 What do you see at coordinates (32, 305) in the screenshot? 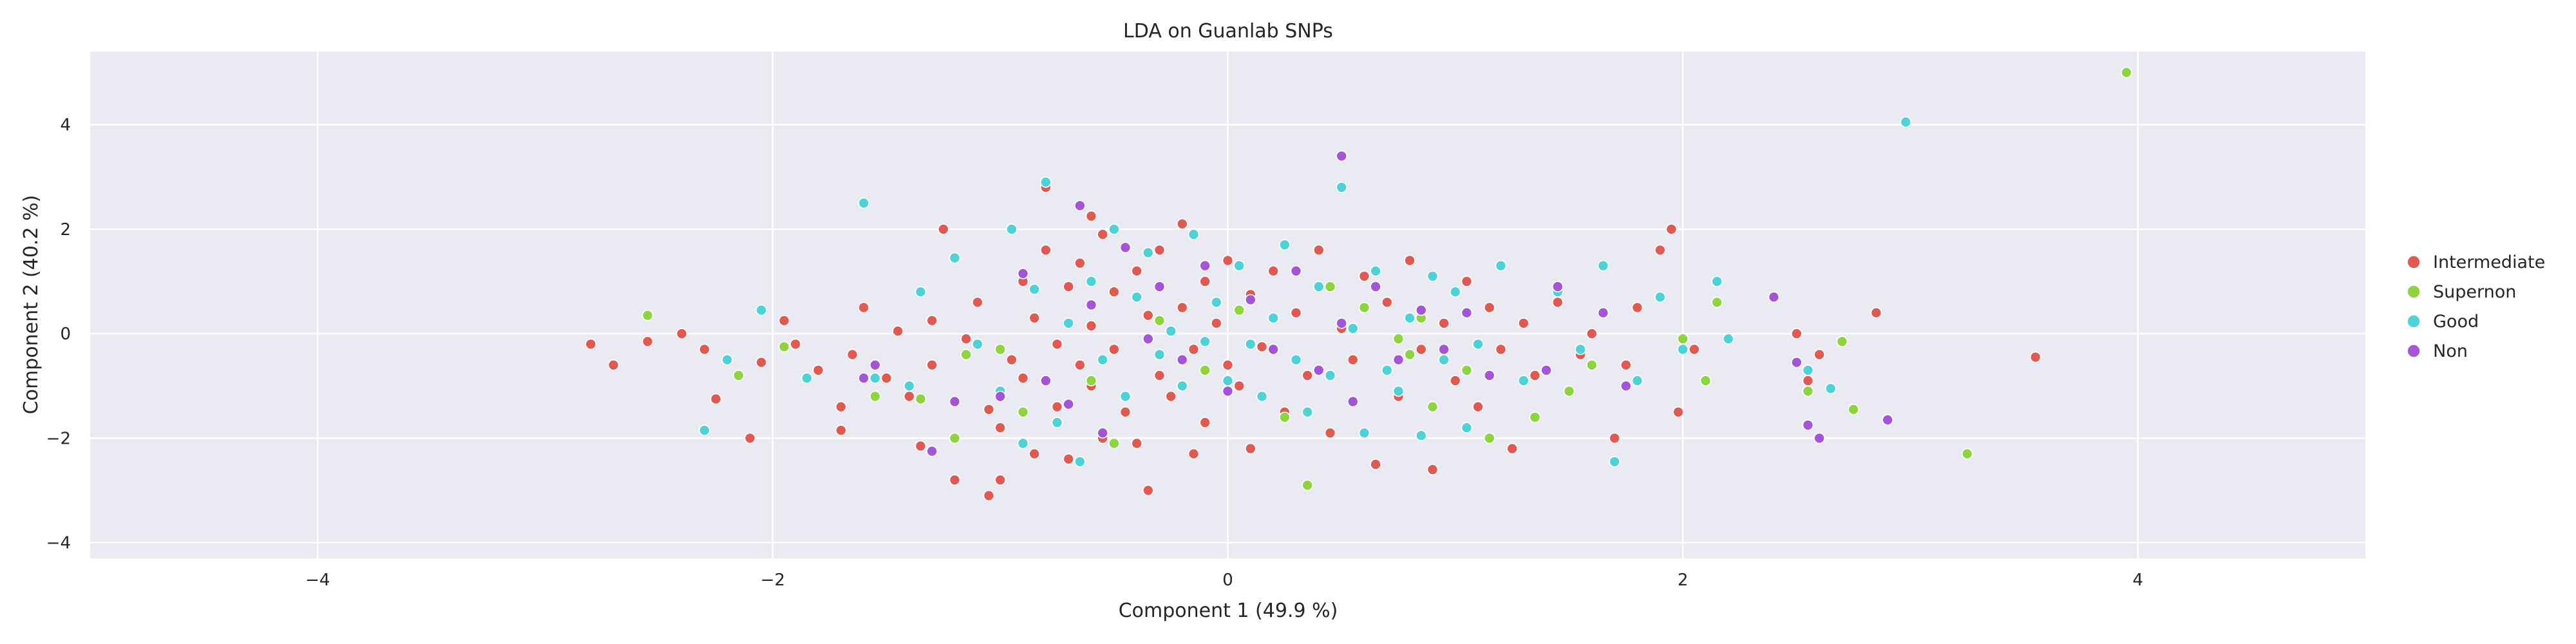
I see `y-axis-title: Component 2 (40.2 %)` at bounding box center [32, 305].